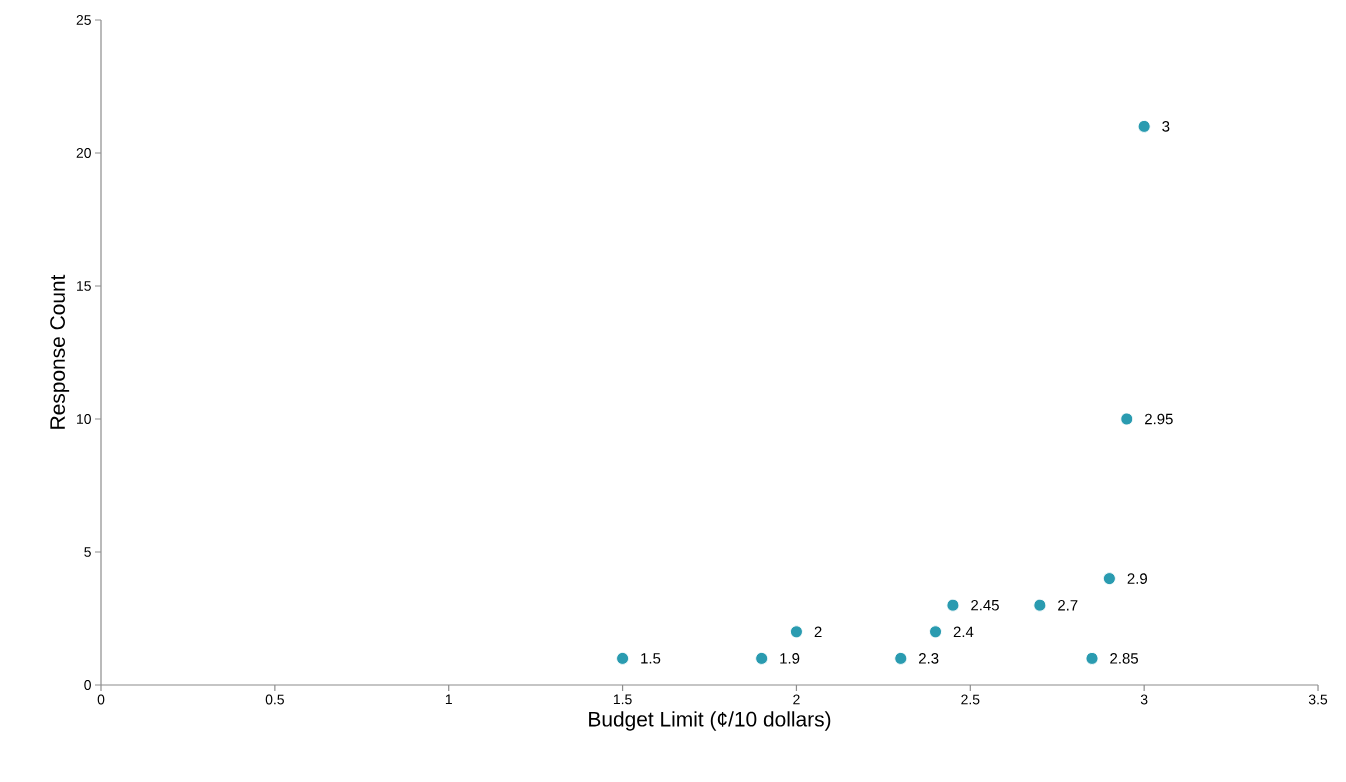 The height and width of the screenshot is (782, 1346). Describe the element at coordinates (929, 658) in the screenshot. I see `annotation: 2.3` at that location.